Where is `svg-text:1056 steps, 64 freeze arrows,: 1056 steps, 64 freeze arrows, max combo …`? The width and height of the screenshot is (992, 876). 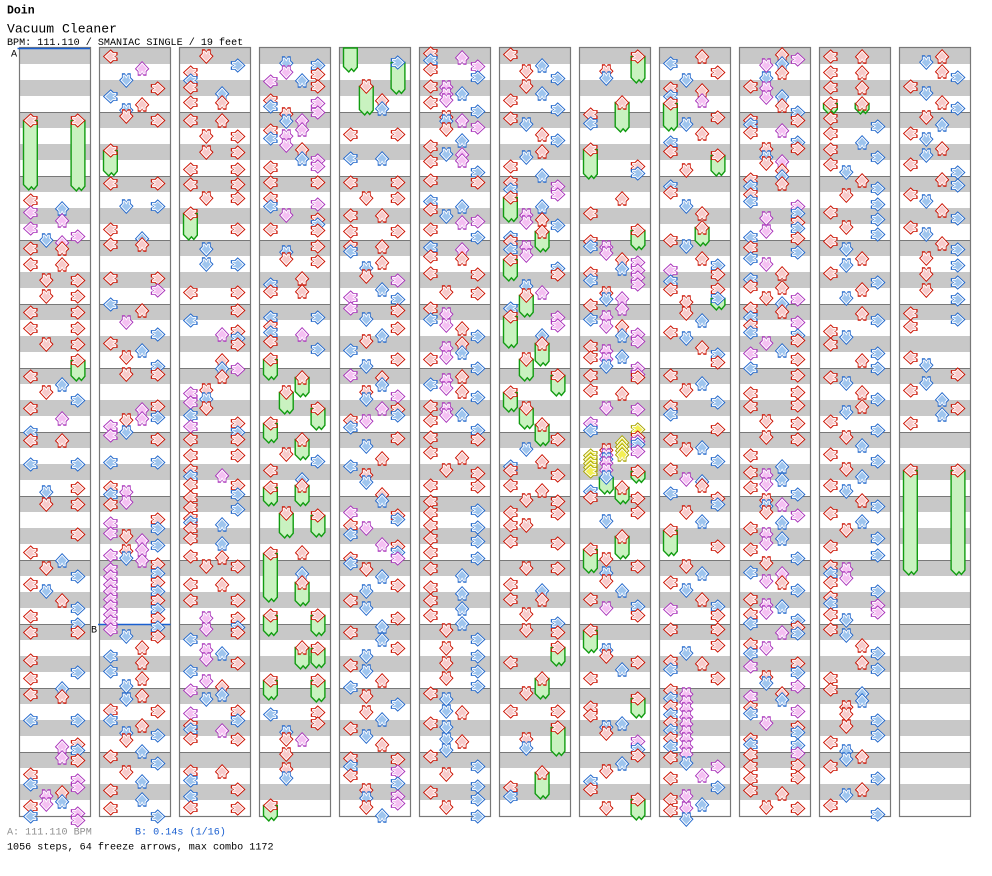
svg-text:1056 steps, 64 freeze arrows,: 1056 steps, 64 freeze arrows, max combo … is located at coordinates (140, 848).